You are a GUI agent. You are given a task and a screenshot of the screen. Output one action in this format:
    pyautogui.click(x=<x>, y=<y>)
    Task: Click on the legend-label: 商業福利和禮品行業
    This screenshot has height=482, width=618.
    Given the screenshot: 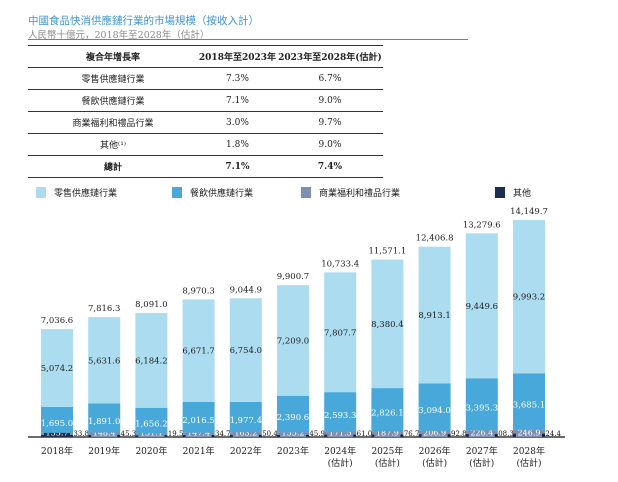 What is the action you would take?
    pyautogui.click(x=360, y=194)
    